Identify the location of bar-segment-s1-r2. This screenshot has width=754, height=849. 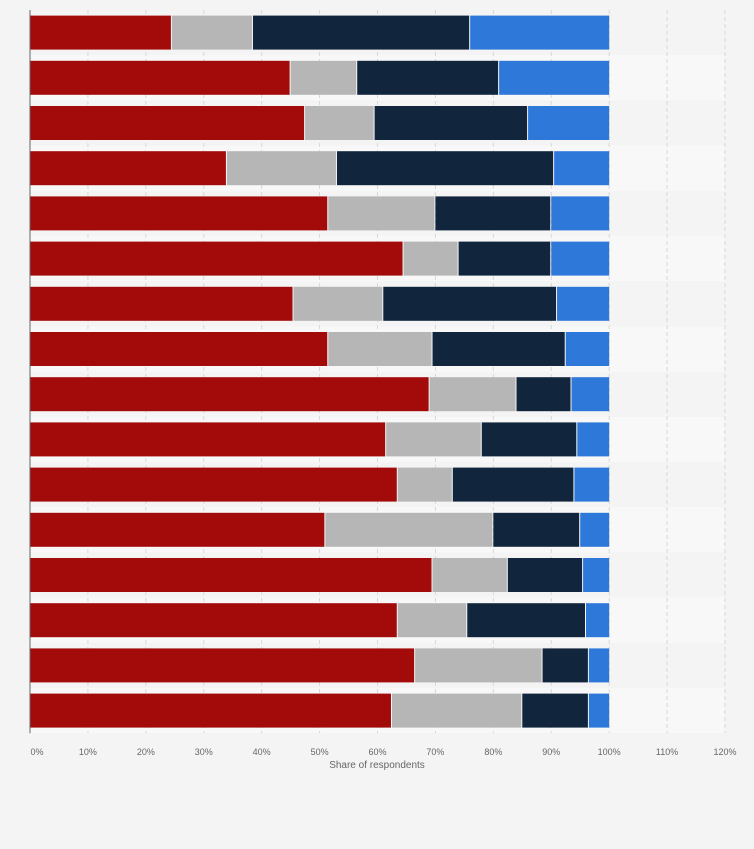
(160, 77).